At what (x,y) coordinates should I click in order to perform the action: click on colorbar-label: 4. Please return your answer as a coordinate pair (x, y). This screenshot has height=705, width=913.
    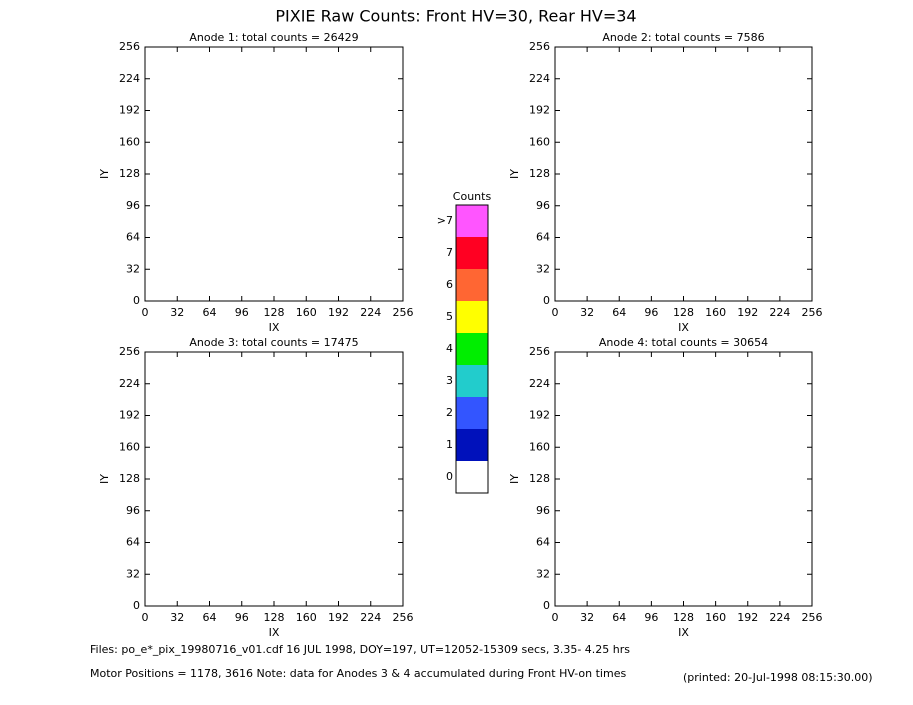
    Looking at the image, I should click on (449, 348).